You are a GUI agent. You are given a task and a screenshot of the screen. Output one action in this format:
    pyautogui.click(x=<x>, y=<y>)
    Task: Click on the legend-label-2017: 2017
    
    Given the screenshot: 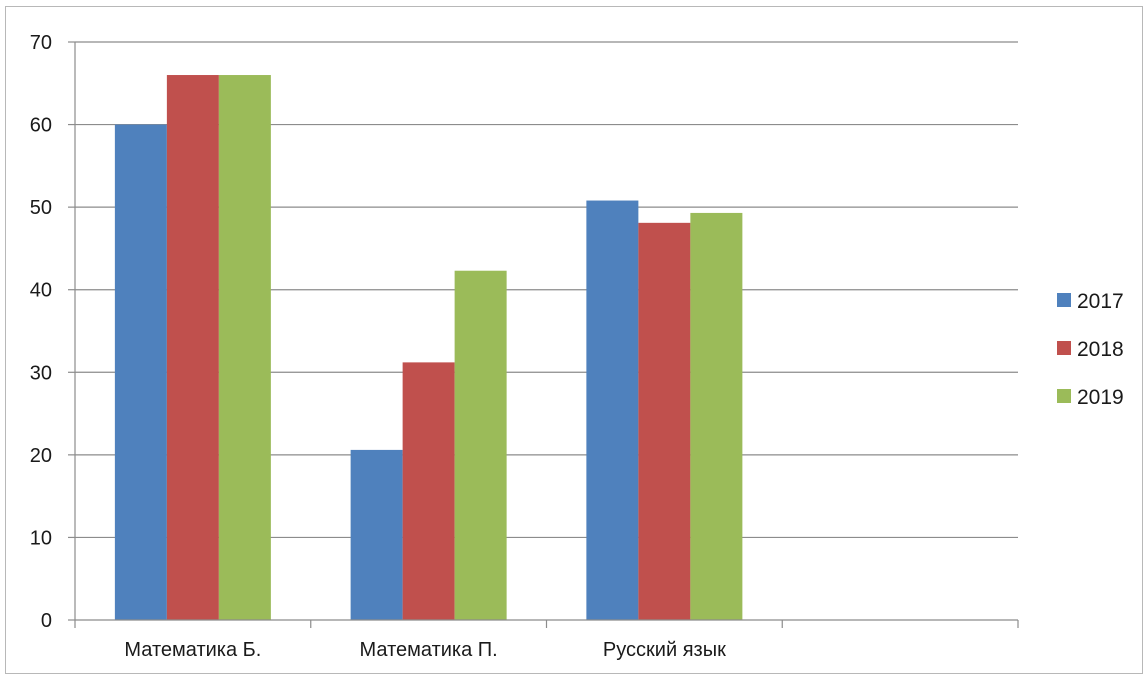 What is the action you would take?
    pyautogui.click(x=1100, y=301)
    